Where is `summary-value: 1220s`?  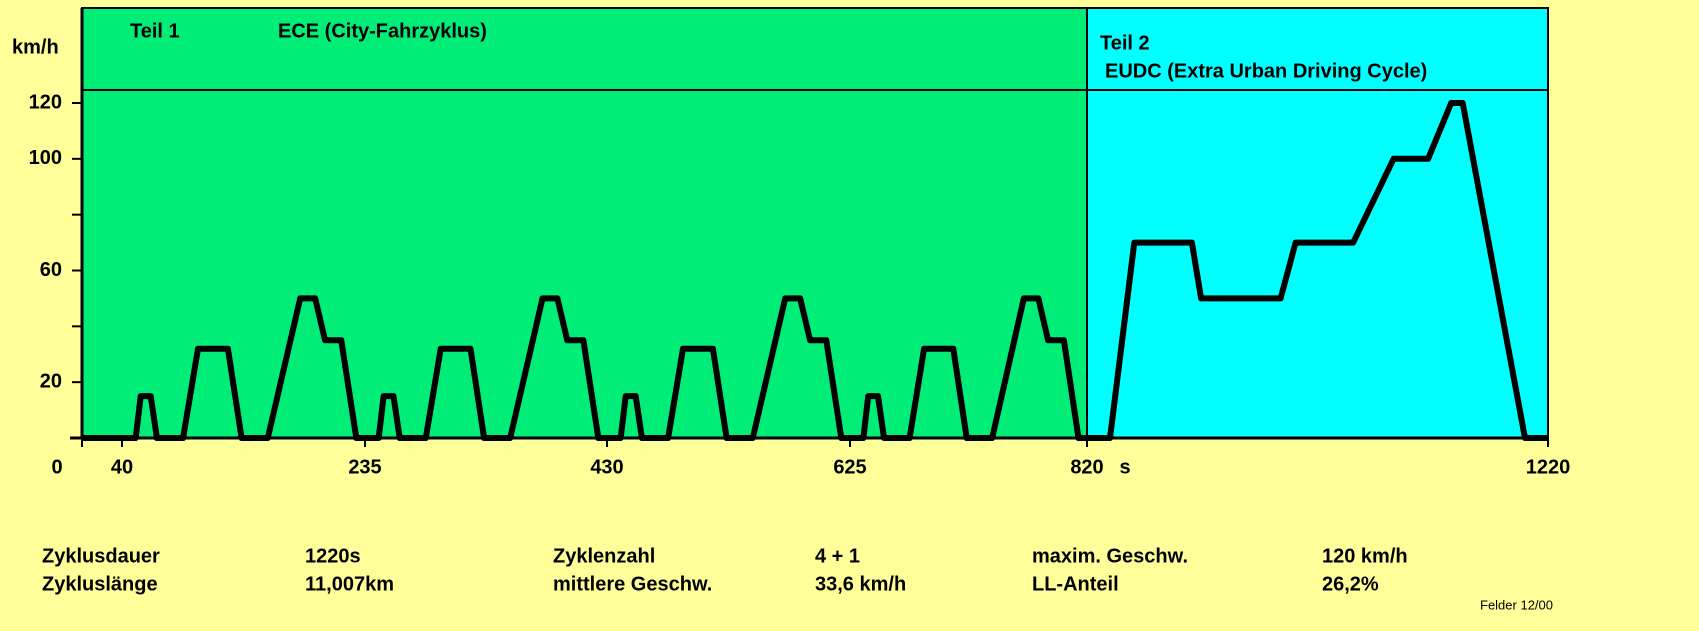 summary-value: 1220s is located at coordinates (333, 556).